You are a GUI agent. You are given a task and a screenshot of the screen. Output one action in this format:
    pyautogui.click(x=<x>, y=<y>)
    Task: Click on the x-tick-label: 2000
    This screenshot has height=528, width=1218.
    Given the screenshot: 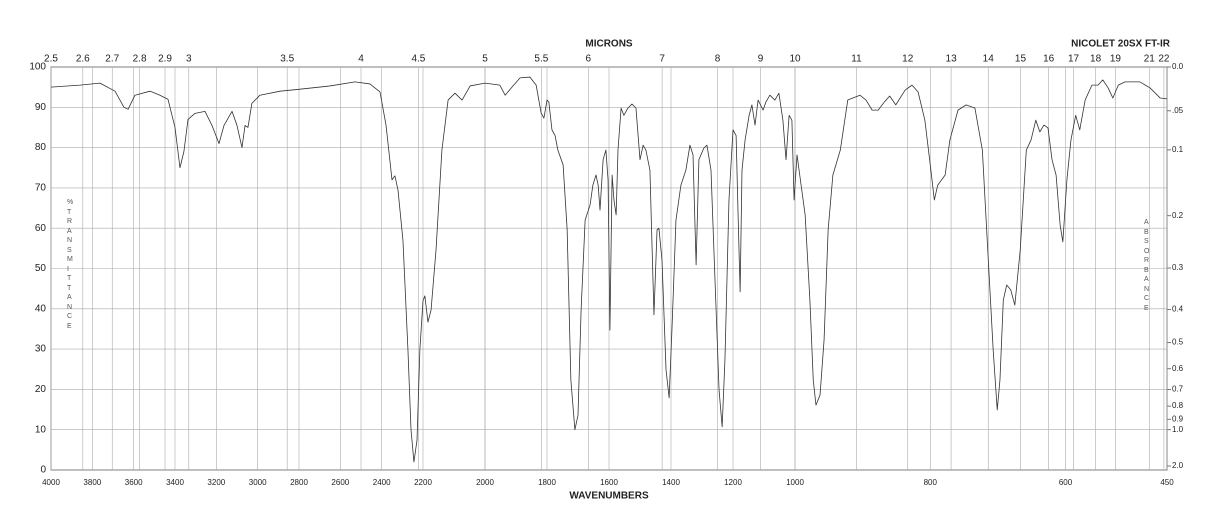 What is the action you would take?
    pyautogui.click(x=485, y=482)
    